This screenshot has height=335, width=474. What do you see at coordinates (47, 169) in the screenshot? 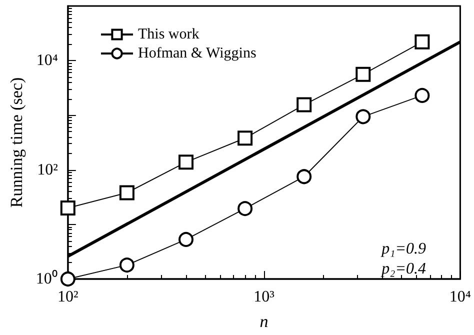
I see `y-tick-label: 10²` at bounding box center [47, 169].